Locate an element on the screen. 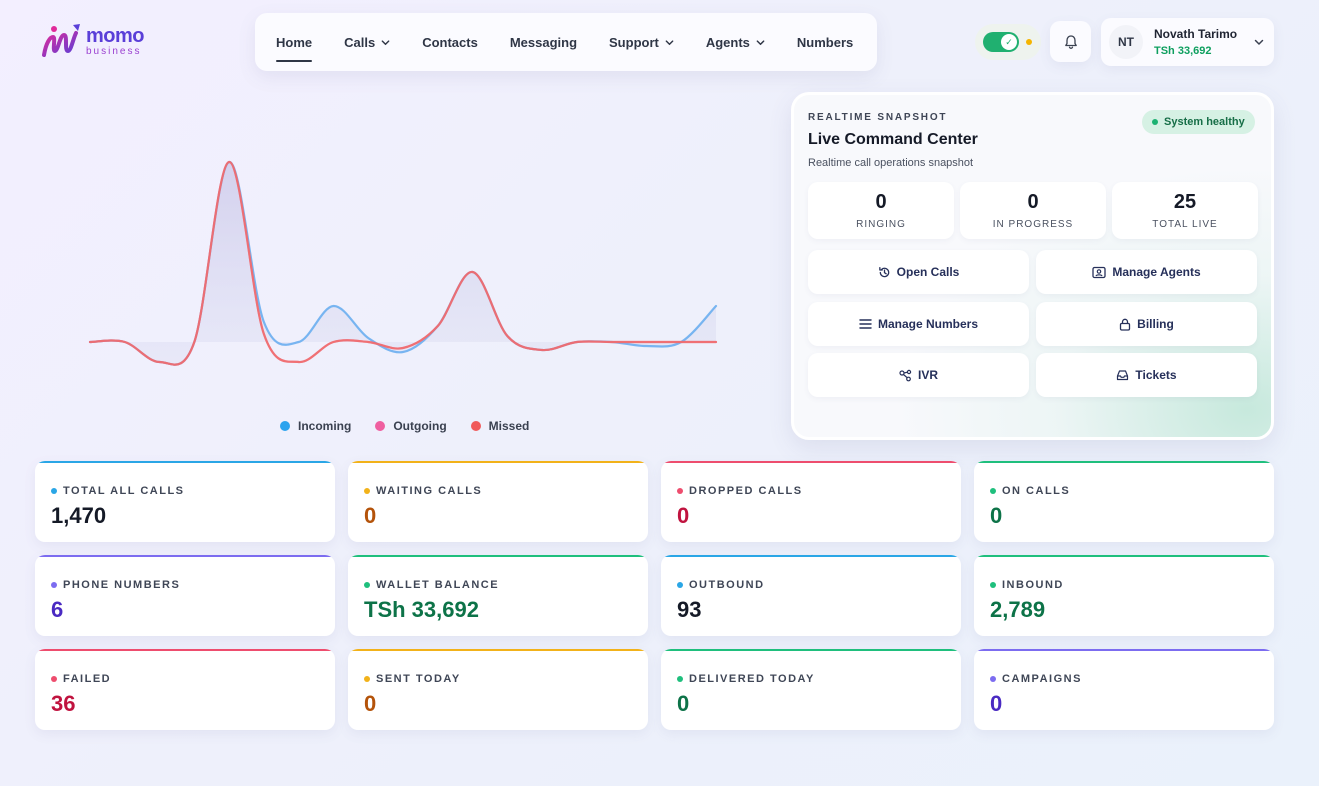  cc-subtitle: Realtime call operations snapshot is located at coordinates (891, 163).